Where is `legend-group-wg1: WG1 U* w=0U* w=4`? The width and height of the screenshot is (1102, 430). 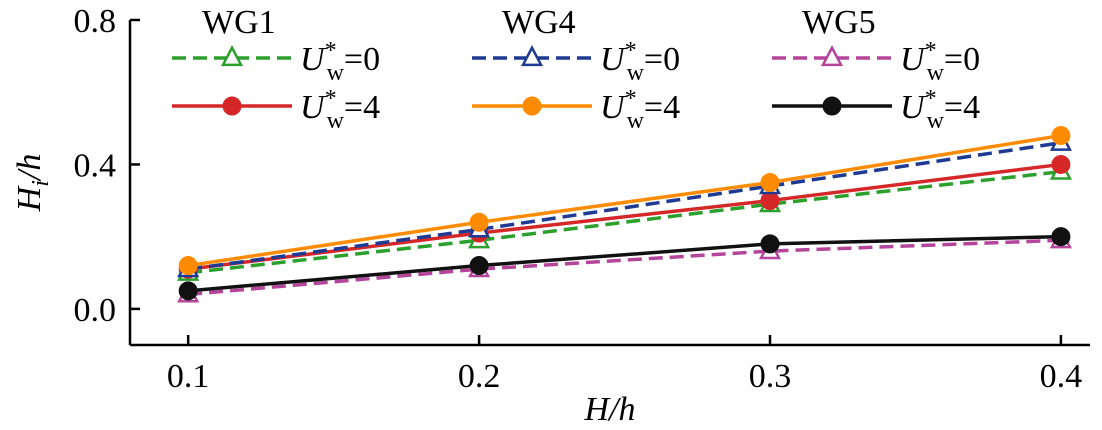
legend-group-wg1: WG1 U* w=0U* w=4 is located at coordinates (276, 69).